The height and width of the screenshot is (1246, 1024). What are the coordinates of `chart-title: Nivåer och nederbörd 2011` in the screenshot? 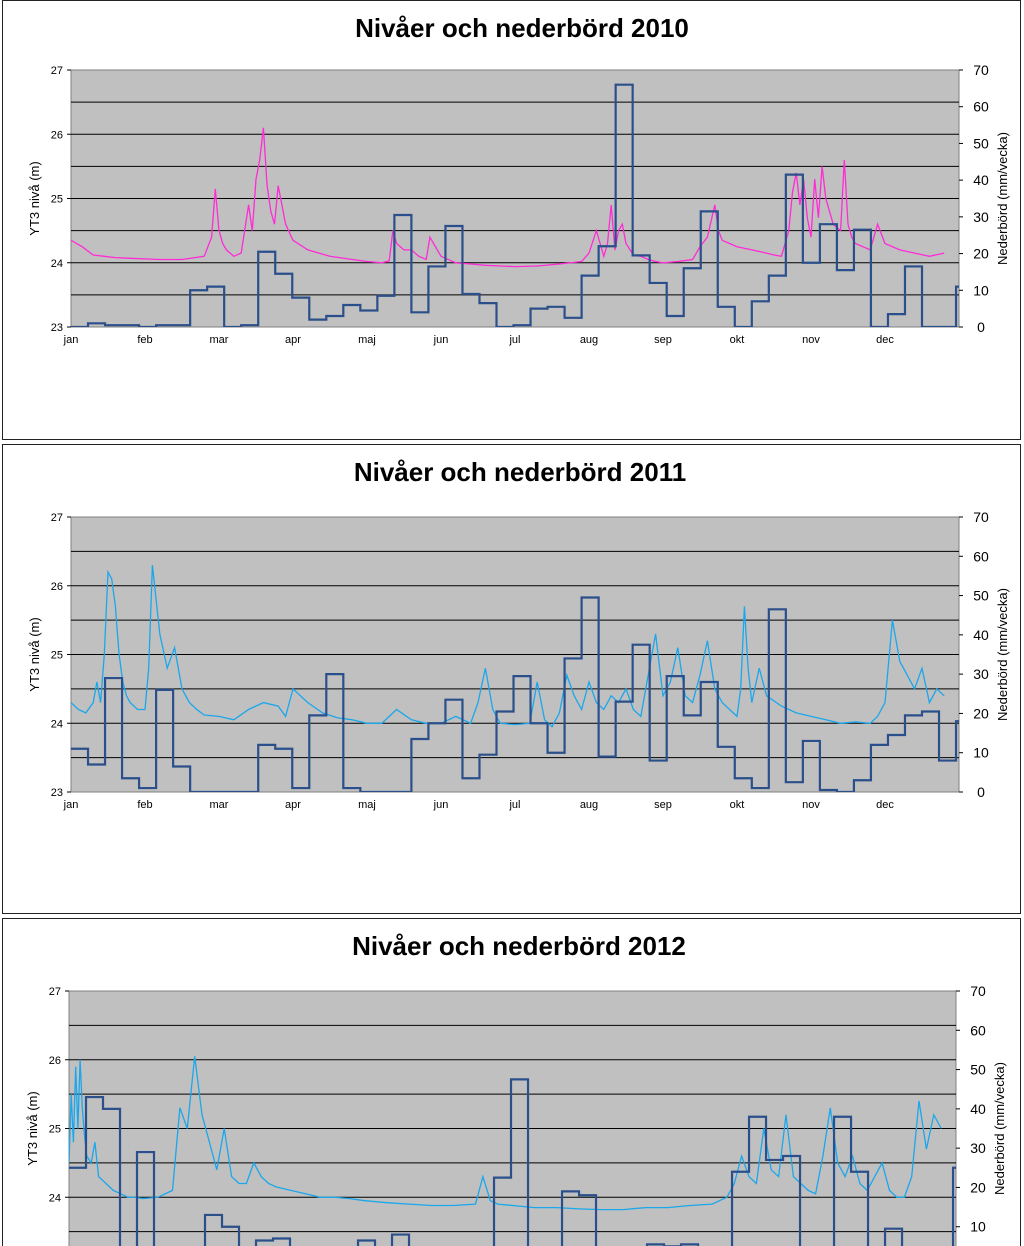 It's located at (520, 472).